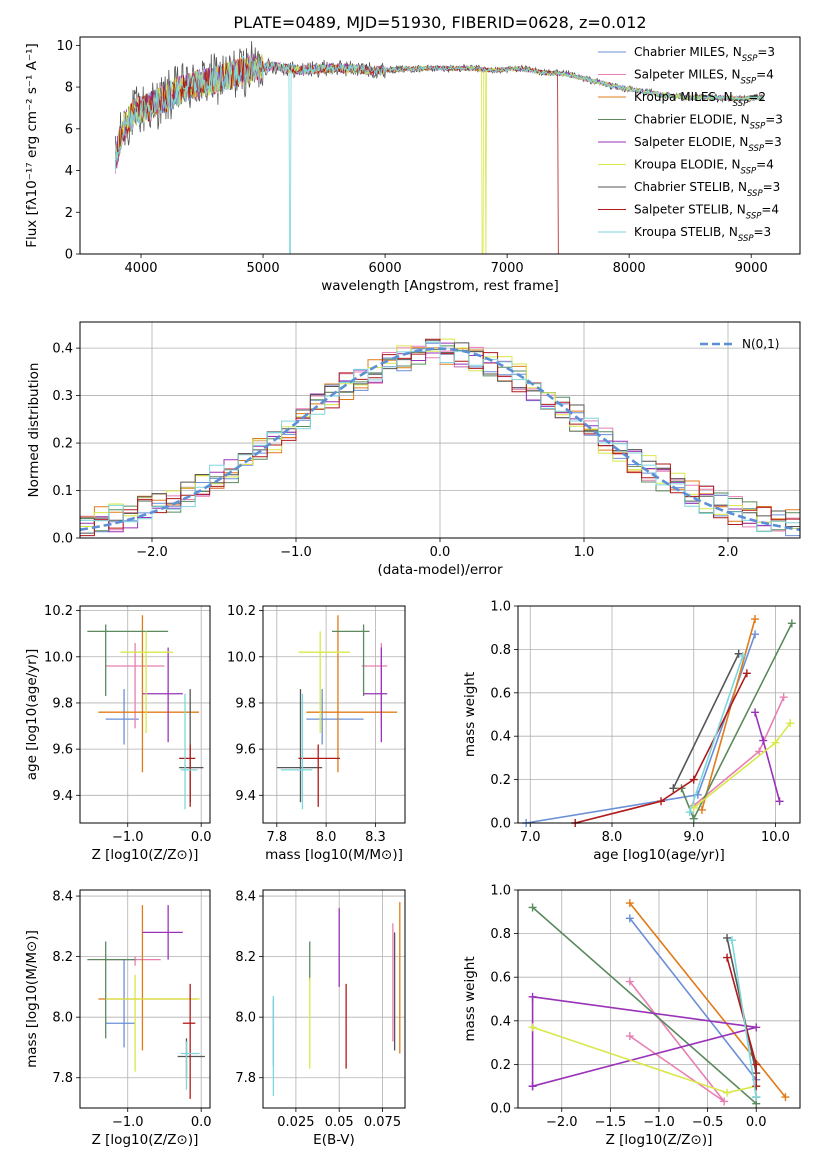 Image resolution: width=819 pixels, height=1170 pixels. Describe the element at coordinates (439, 154) in the screenshot. I see `spectrum-series` at that location.